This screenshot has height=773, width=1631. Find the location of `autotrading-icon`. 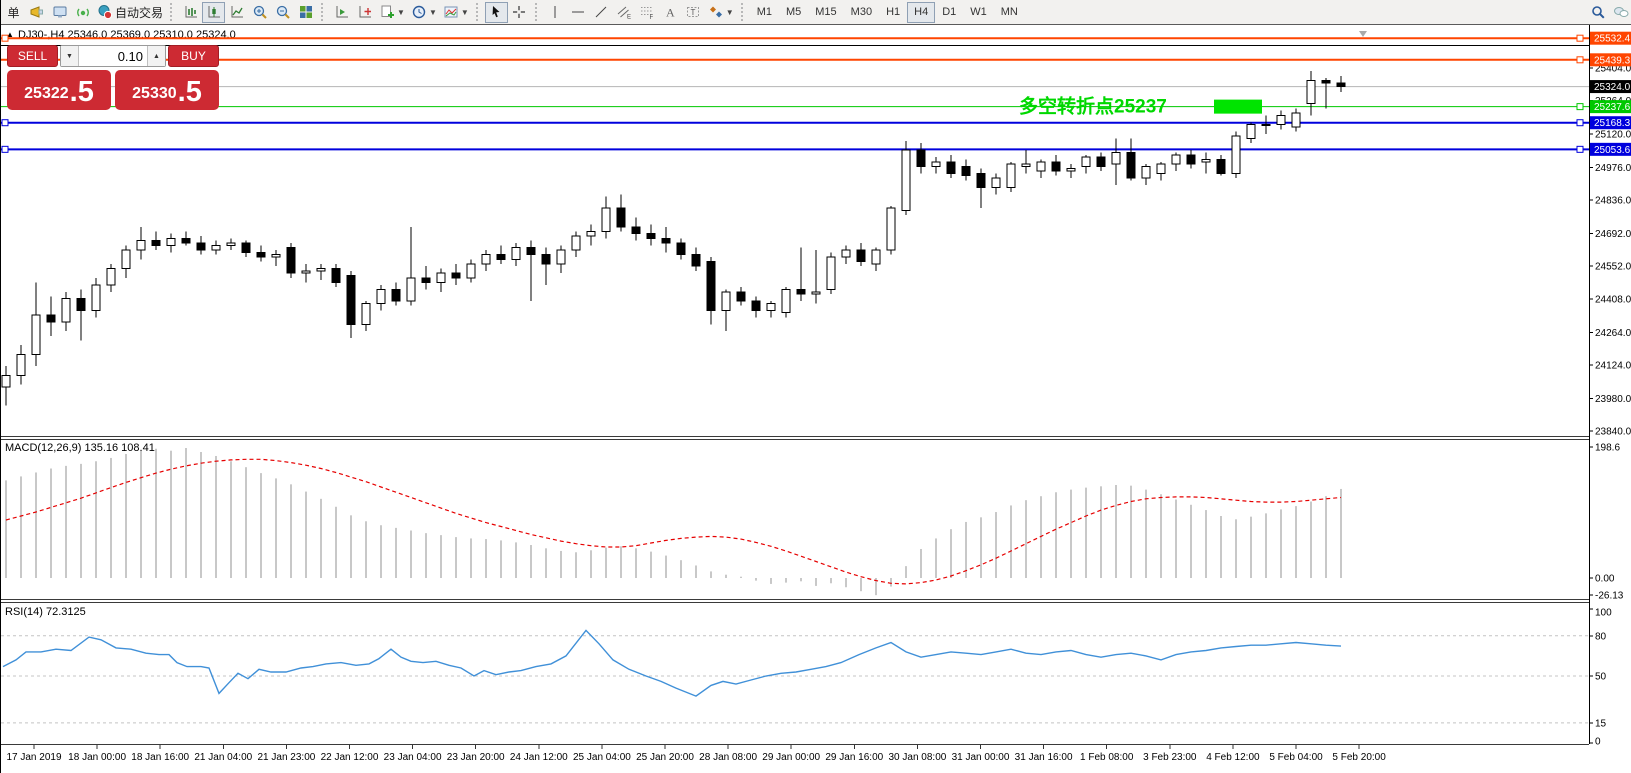

autotrading-icon is located at coordinates (105, 12).